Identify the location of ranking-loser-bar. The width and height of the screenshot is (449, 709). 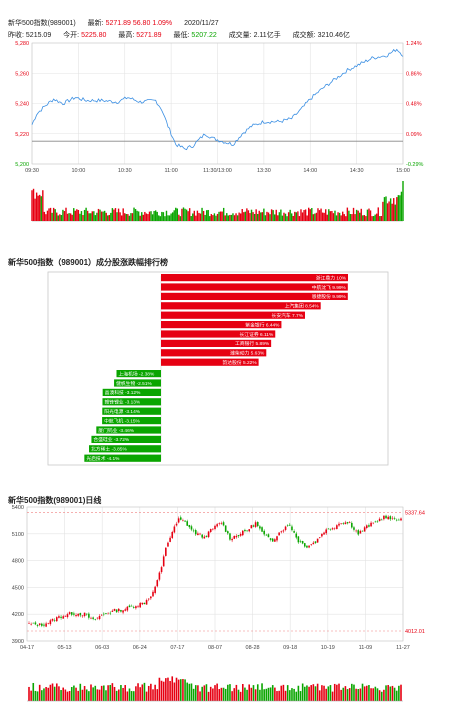
(122, 458).